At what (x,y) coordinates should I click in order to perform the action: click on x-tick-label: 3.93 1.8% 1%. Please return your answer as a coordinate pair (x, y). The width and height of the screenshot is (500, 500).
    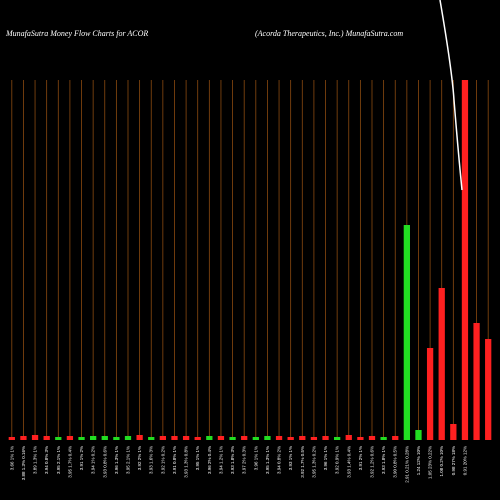
    Looking at the image, I should click on (383, 460).